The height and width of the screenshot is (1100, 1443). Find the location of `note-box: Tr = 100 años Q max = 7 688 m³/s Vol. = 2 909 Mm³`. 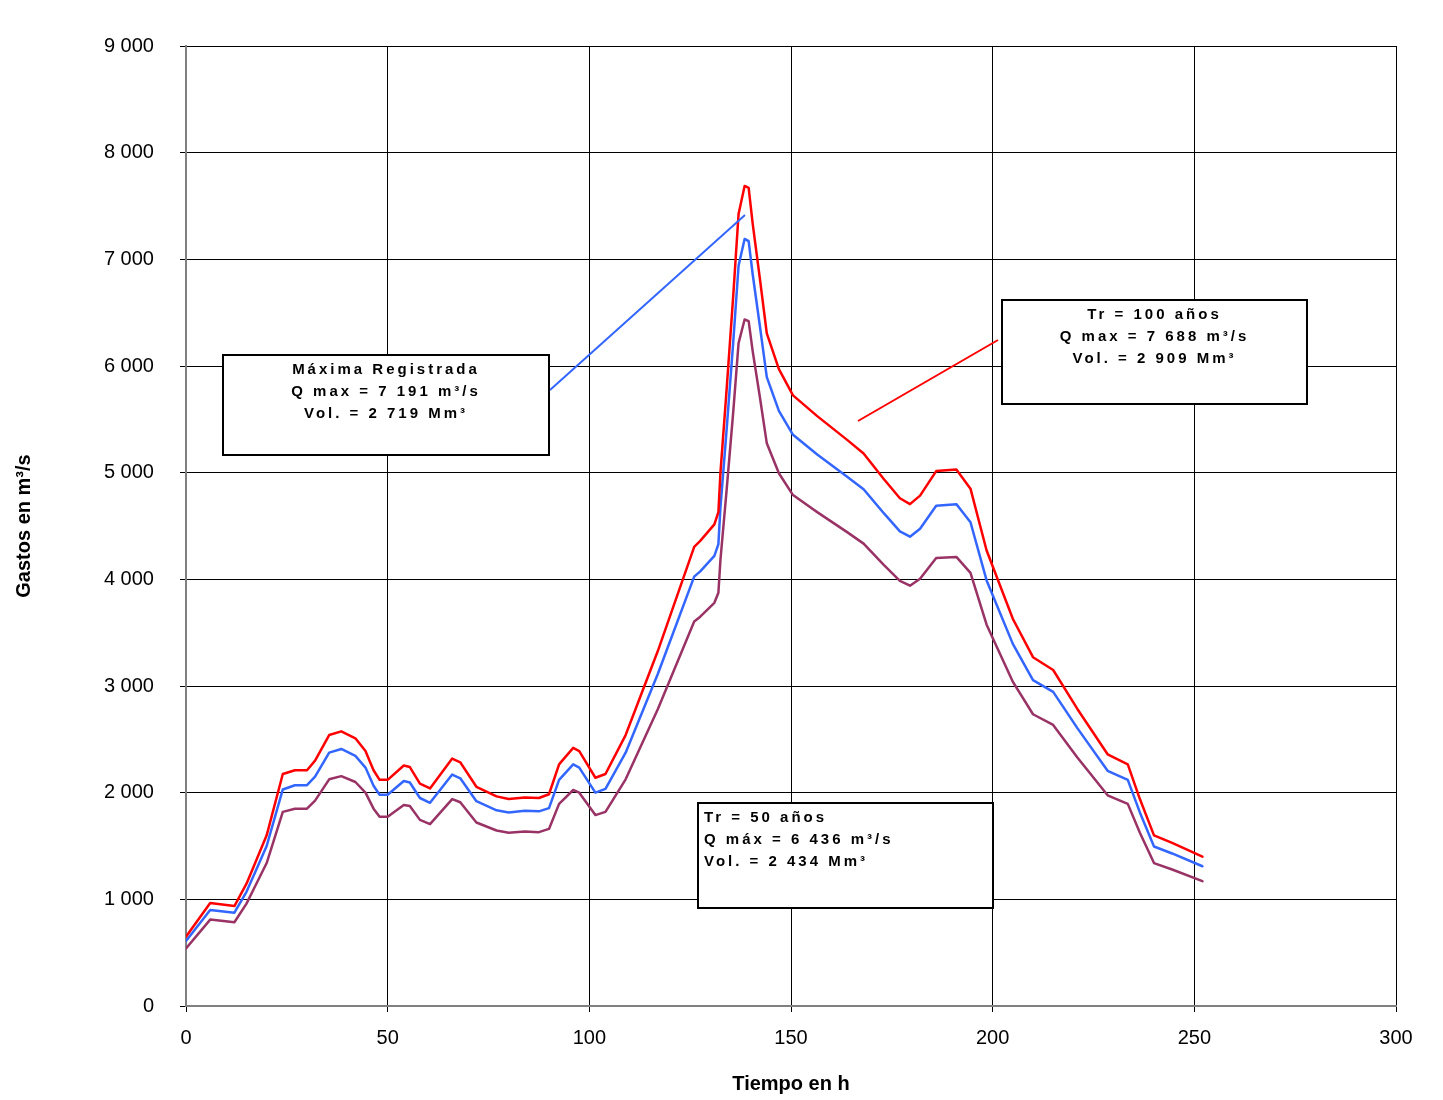

note-box: Tr = 100 años Q max = 7 688 m³/s Vol. = 2 909 Mm³ is located at coordinates (1154, 352).